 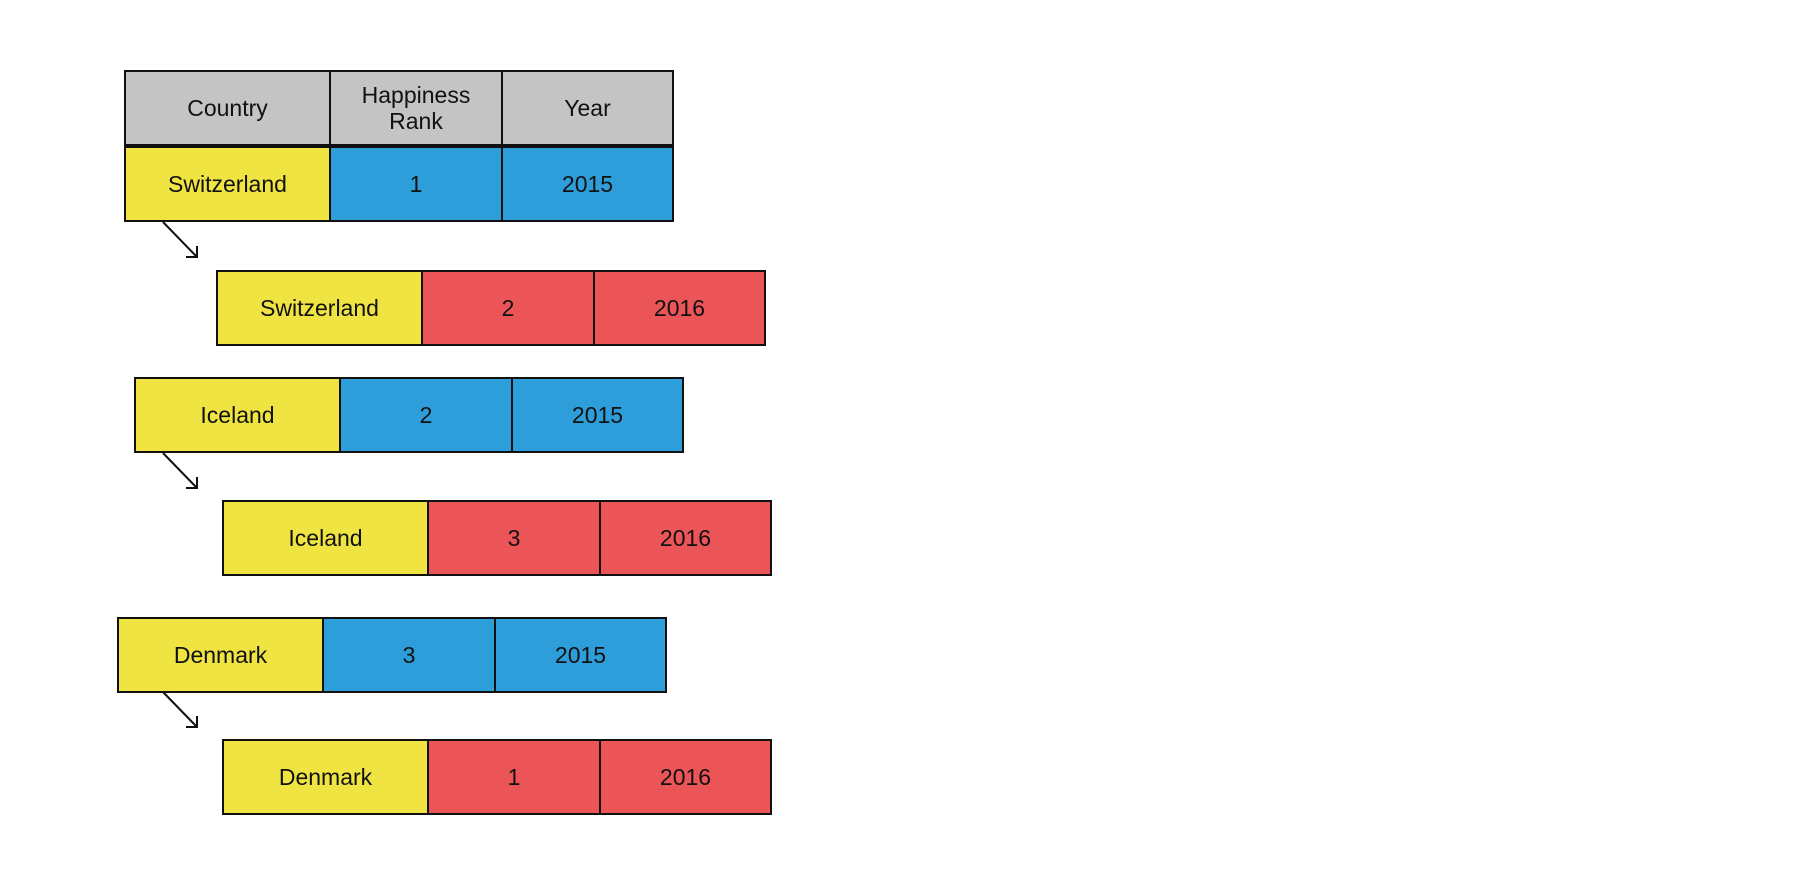 I want to click on table-header: Country Happiness Rank Year, so click(x=399, y=108).